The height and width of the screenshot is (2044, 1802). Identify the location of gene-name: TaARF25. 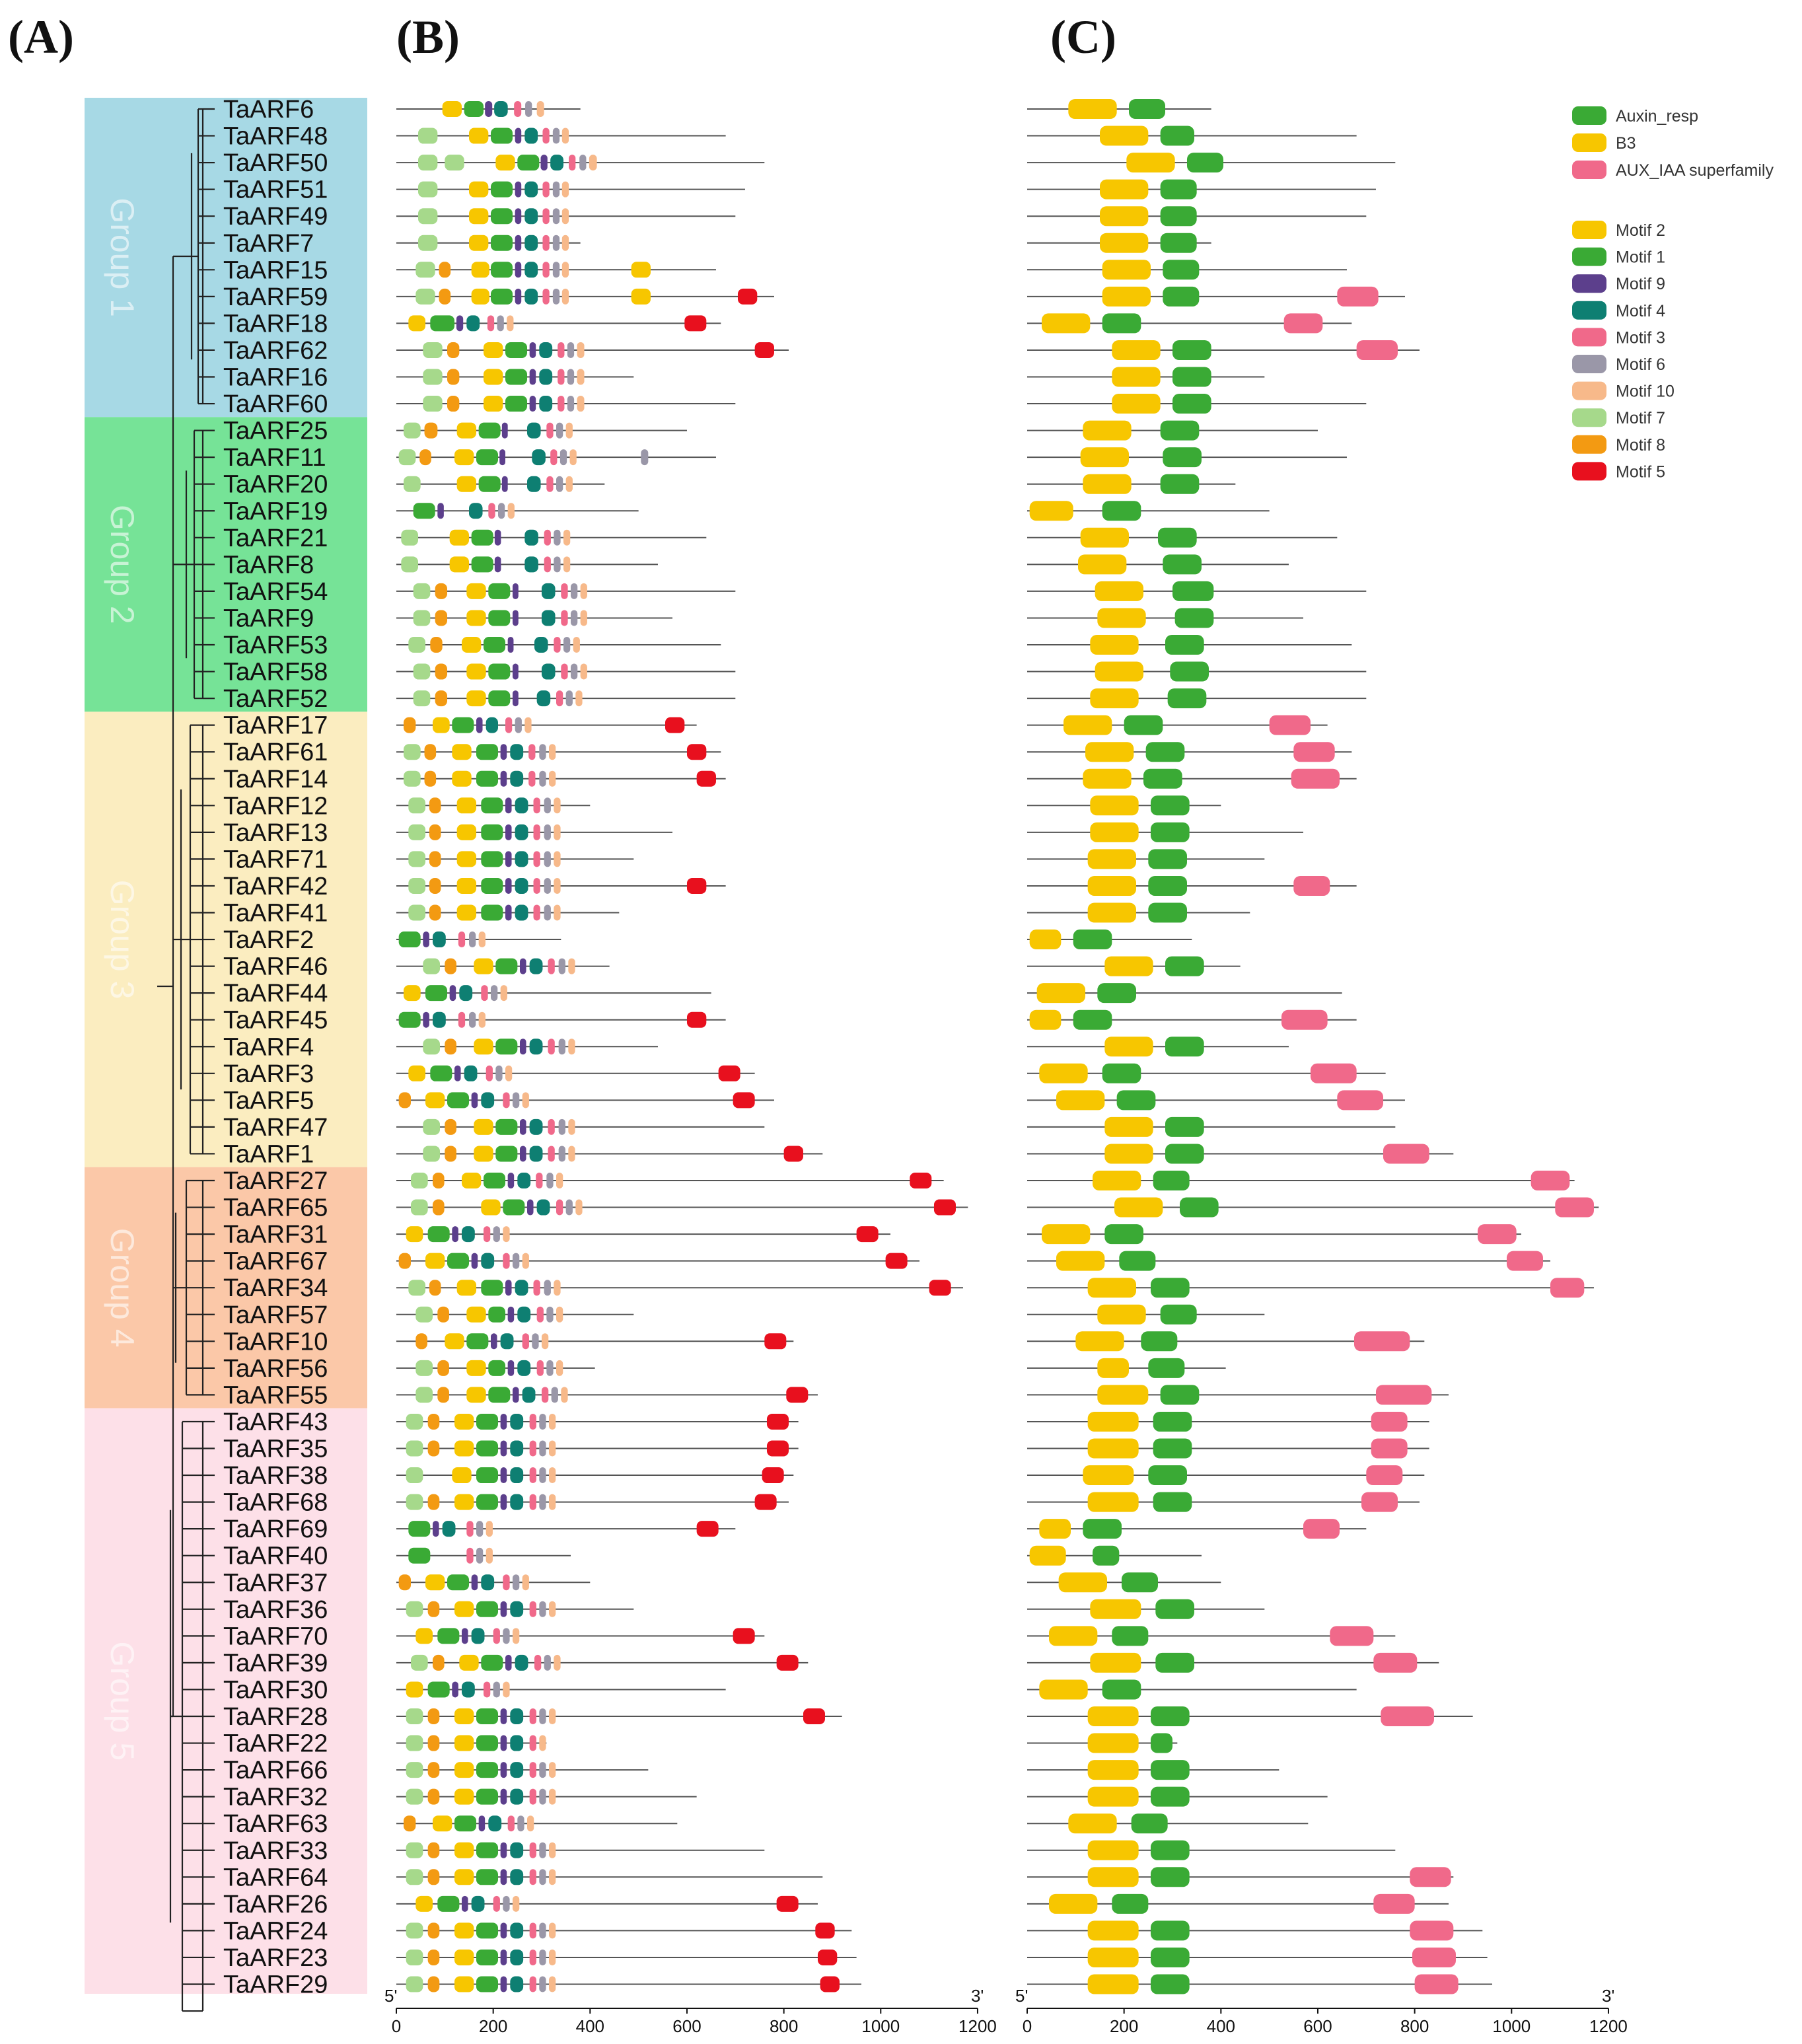
(275, 431).